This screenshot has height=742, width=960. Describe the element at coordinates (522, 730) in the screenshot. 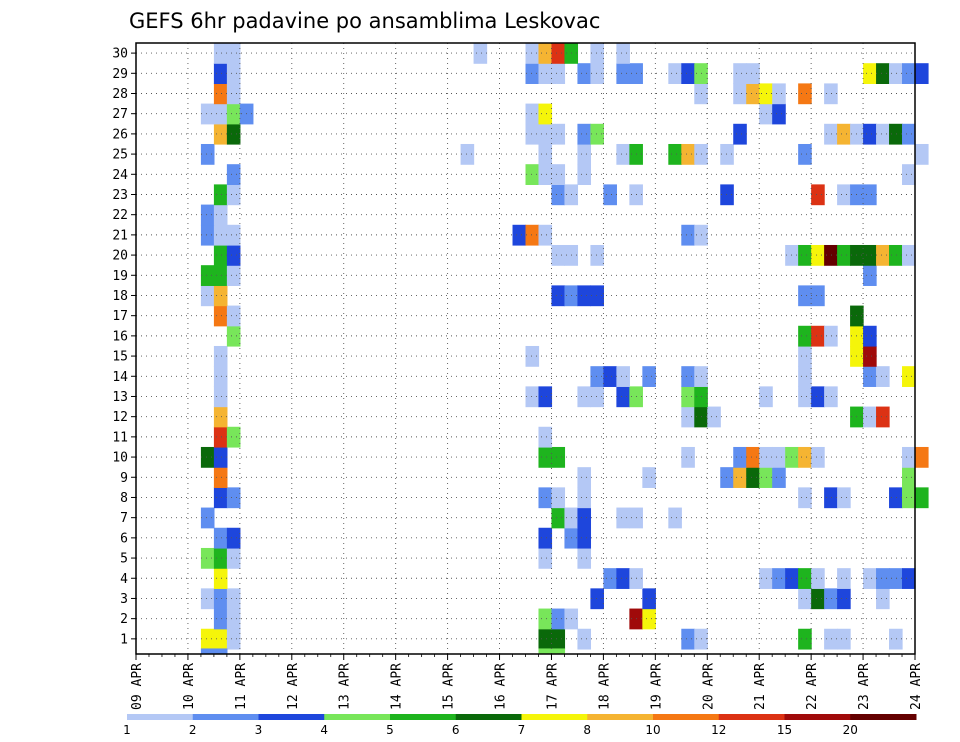

I see `legend-label: 7` at that location.